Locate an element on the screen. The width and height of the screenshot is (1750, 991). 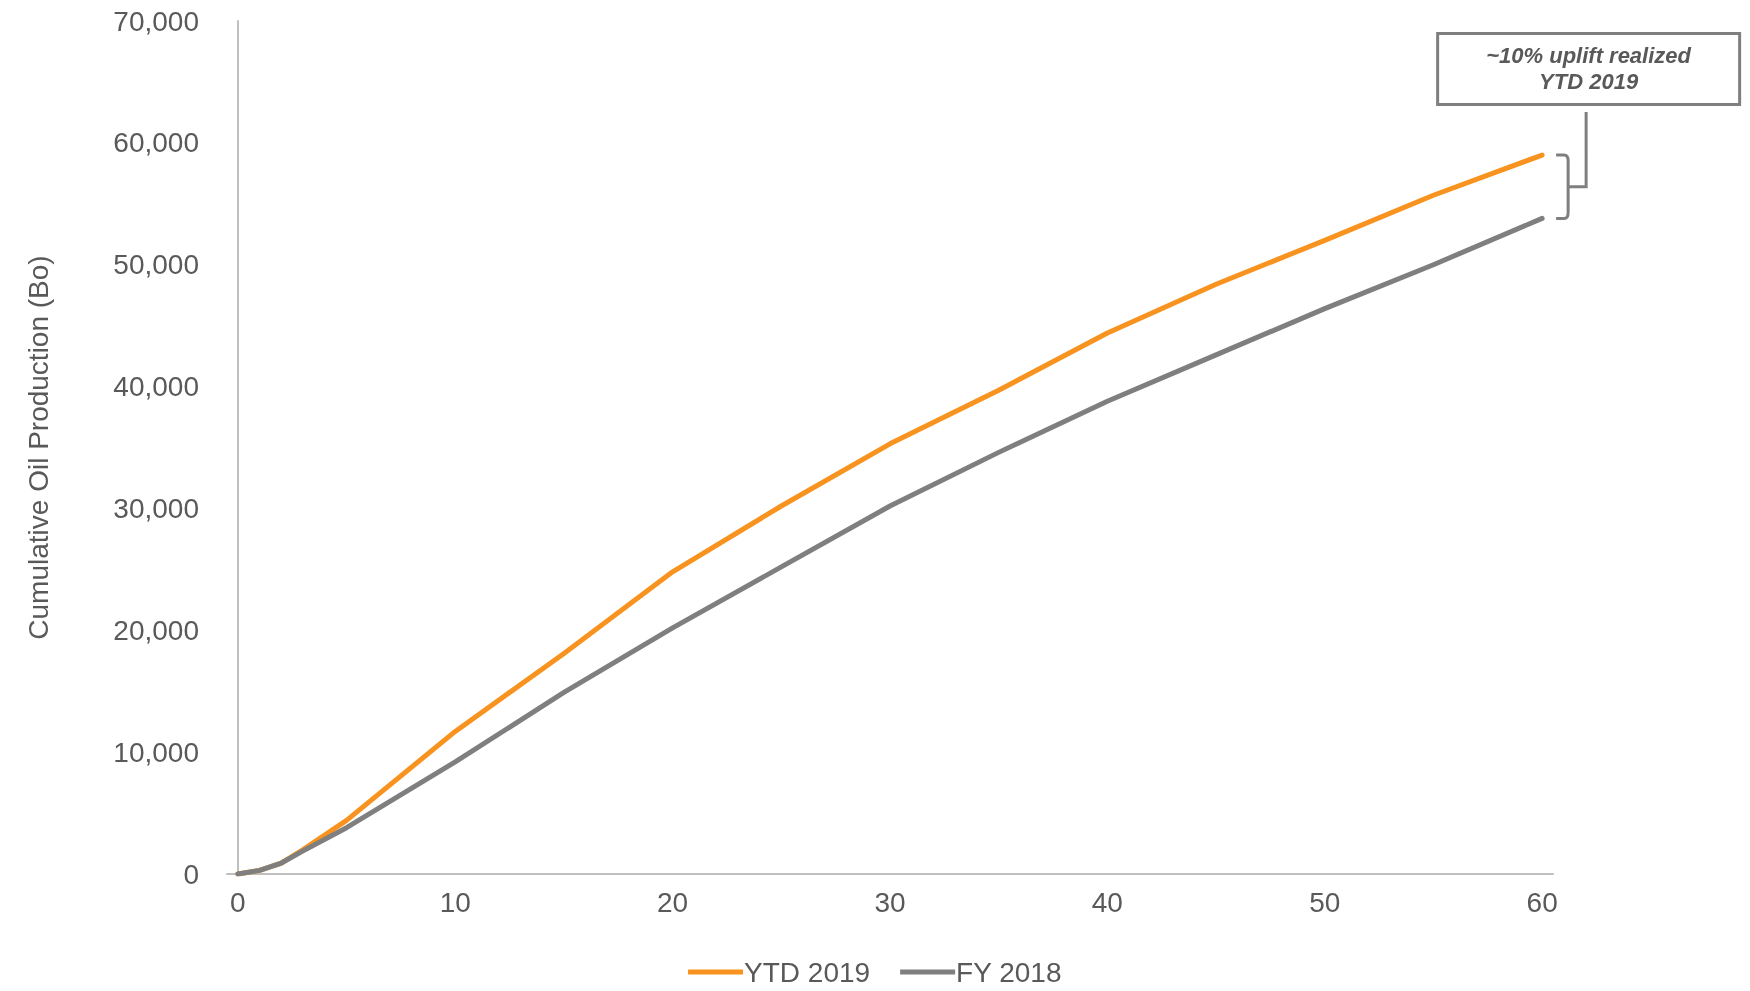
y-tick-label: 20,000 is located at coordinates (156, 630).